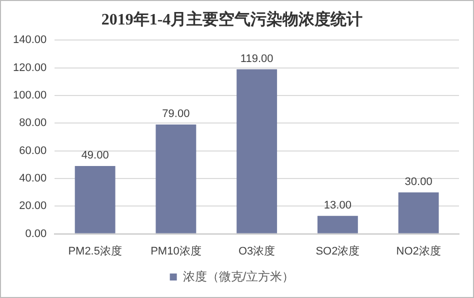  What do you see at coordinates (338, 251) in the screenshot?
I see `x-tick-label: SO2浓度` at bounding box center [338, 251].